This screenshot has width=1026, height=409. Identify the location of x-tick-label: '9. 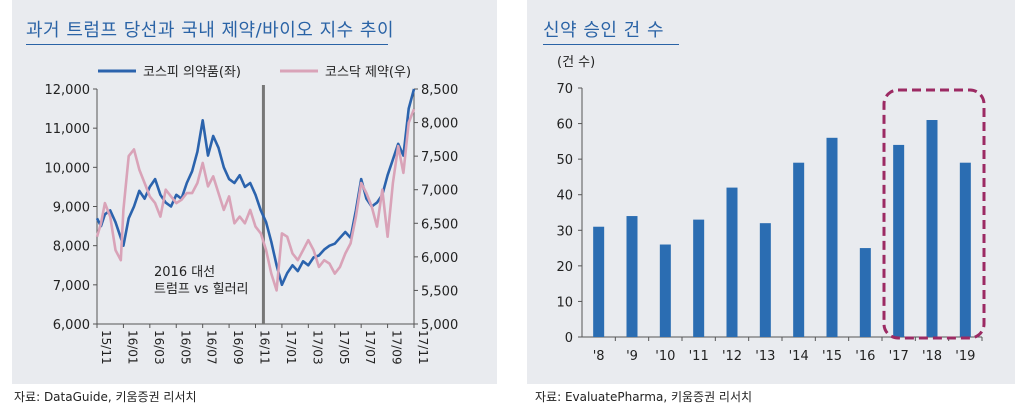
(632, 356).